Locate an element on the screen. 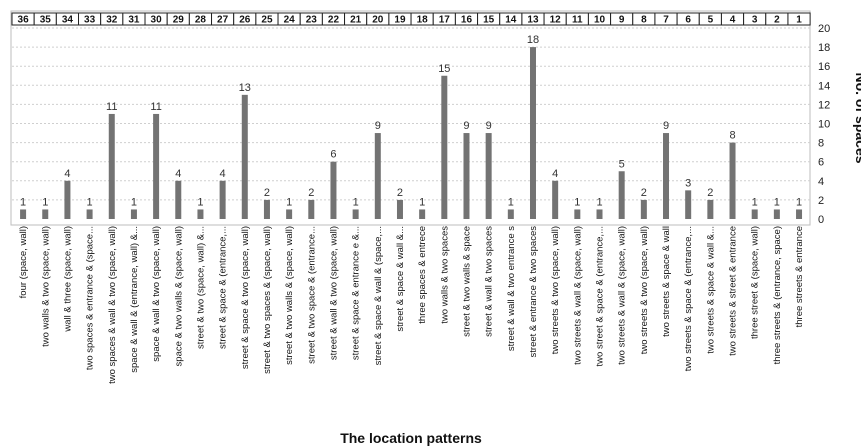 Image resolution: width=861 pixels, height=448 pixels. y-tick-label: 4 is located at coordinates (821, 182).